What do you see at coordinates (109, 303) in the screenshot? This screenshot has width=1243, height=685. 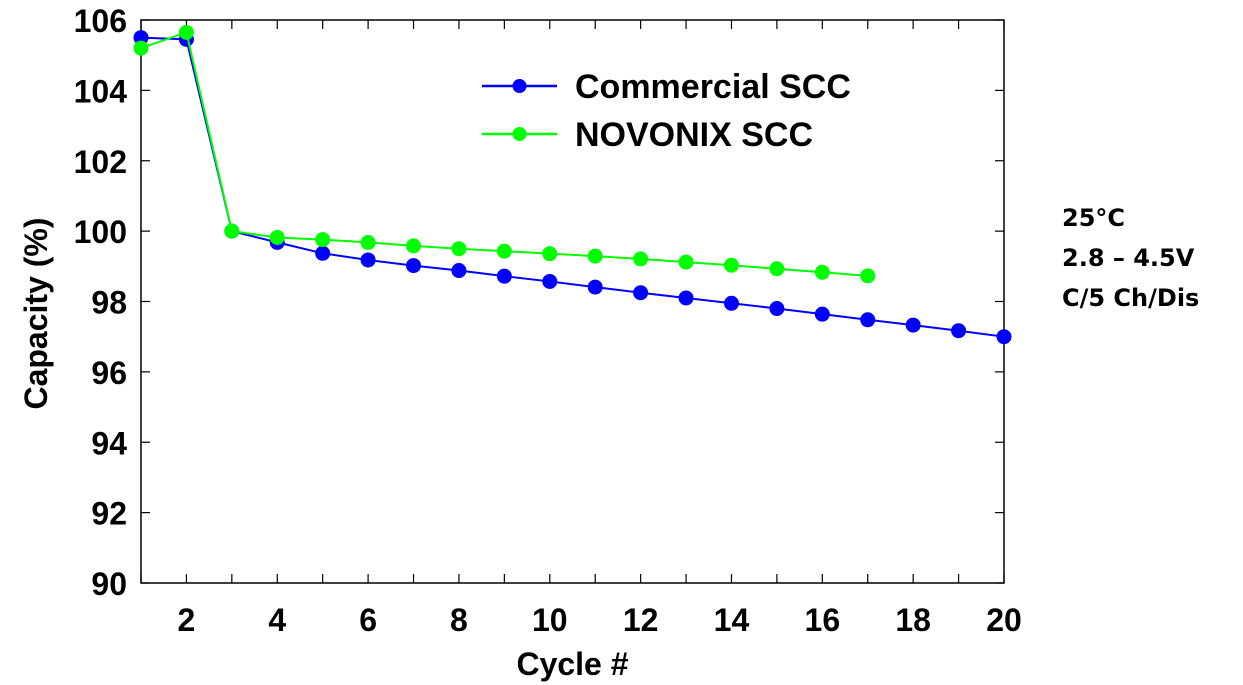 I see `y-tick-label: 98` at bounding box center [109, 303].